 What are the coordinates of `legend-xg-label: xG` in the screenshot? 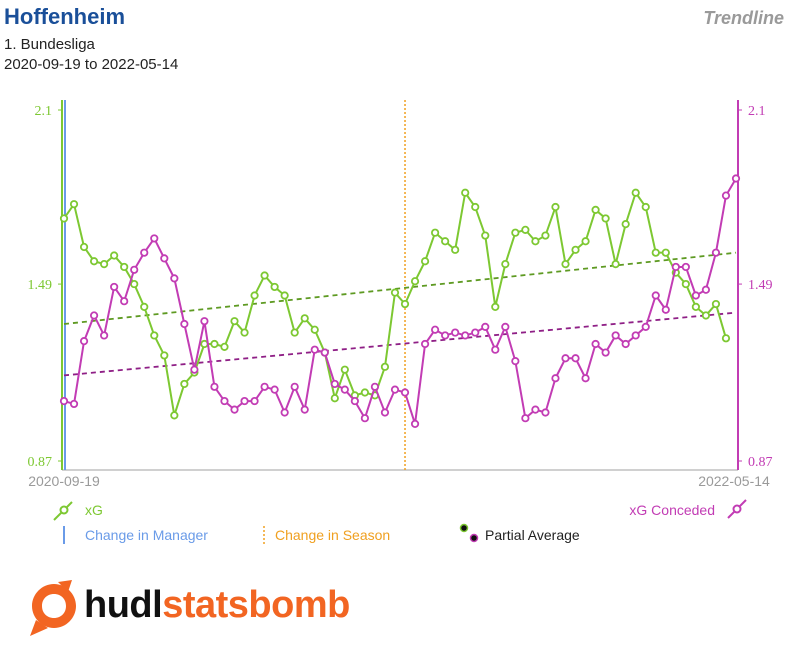 It's located at (94, 510).